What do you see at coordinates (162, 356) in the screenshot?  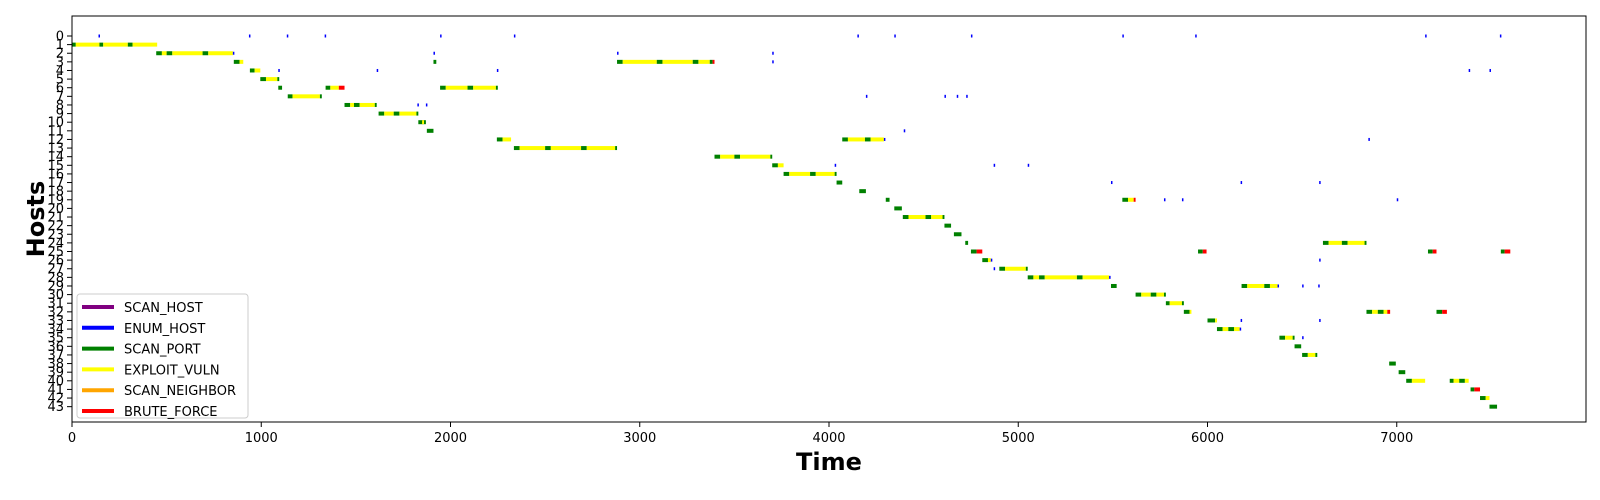 I see `legend-box` at bounding box center [162, 356].